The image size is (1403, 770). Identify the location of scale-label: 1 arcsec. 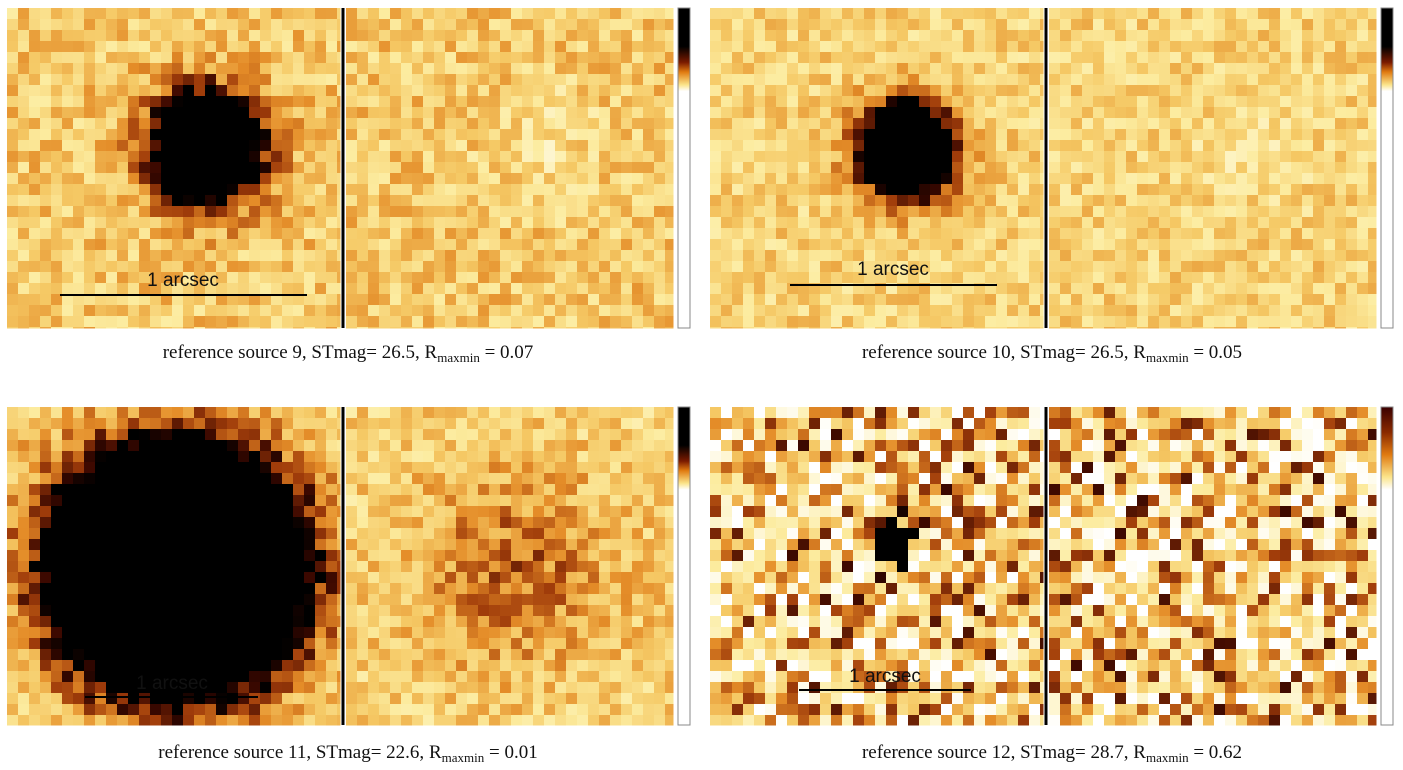
(893, 269).